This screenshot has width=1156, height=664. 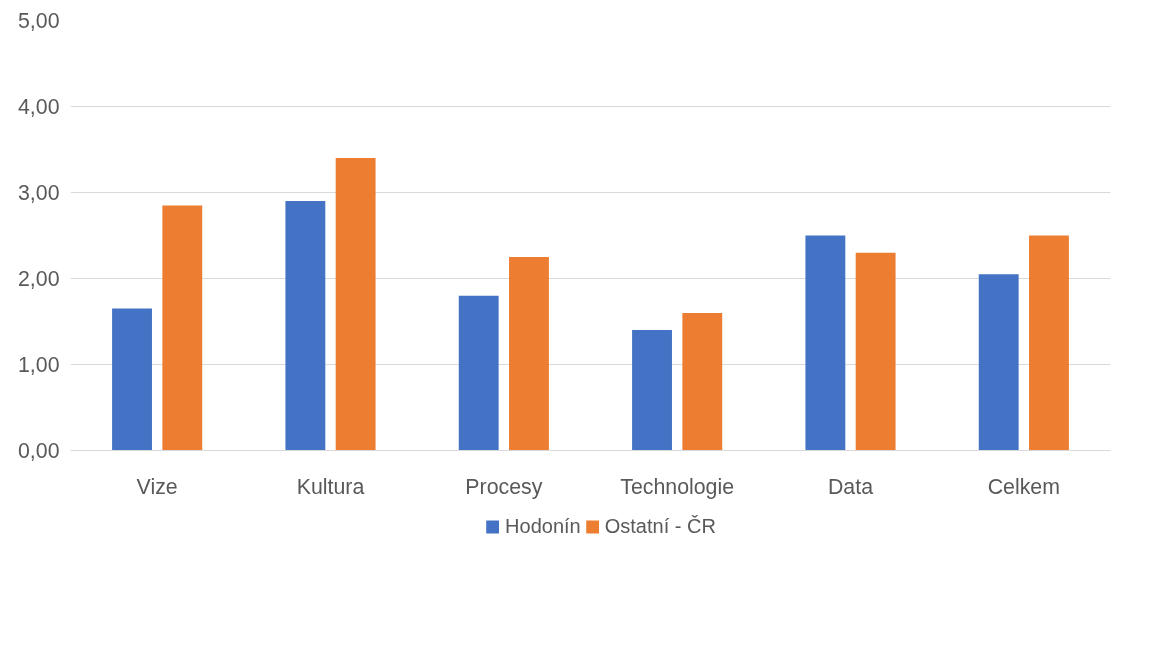 I want to click on x-tick-label: Procesy, so click(x=504, y=486).